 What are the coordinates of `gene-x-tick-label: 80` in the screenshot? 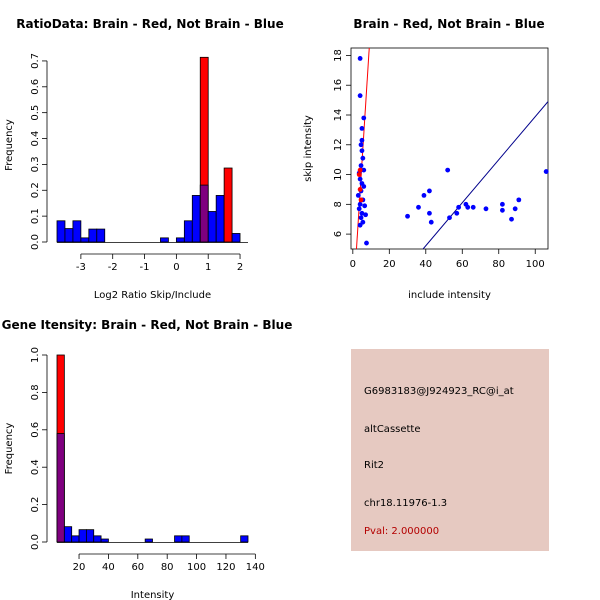 It's located at (167, 567).